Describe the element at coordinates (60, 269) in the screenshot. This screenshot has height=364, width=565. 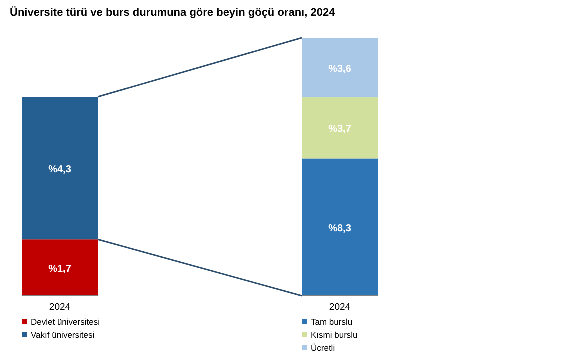
I see `data-label: %1,7` at that location.